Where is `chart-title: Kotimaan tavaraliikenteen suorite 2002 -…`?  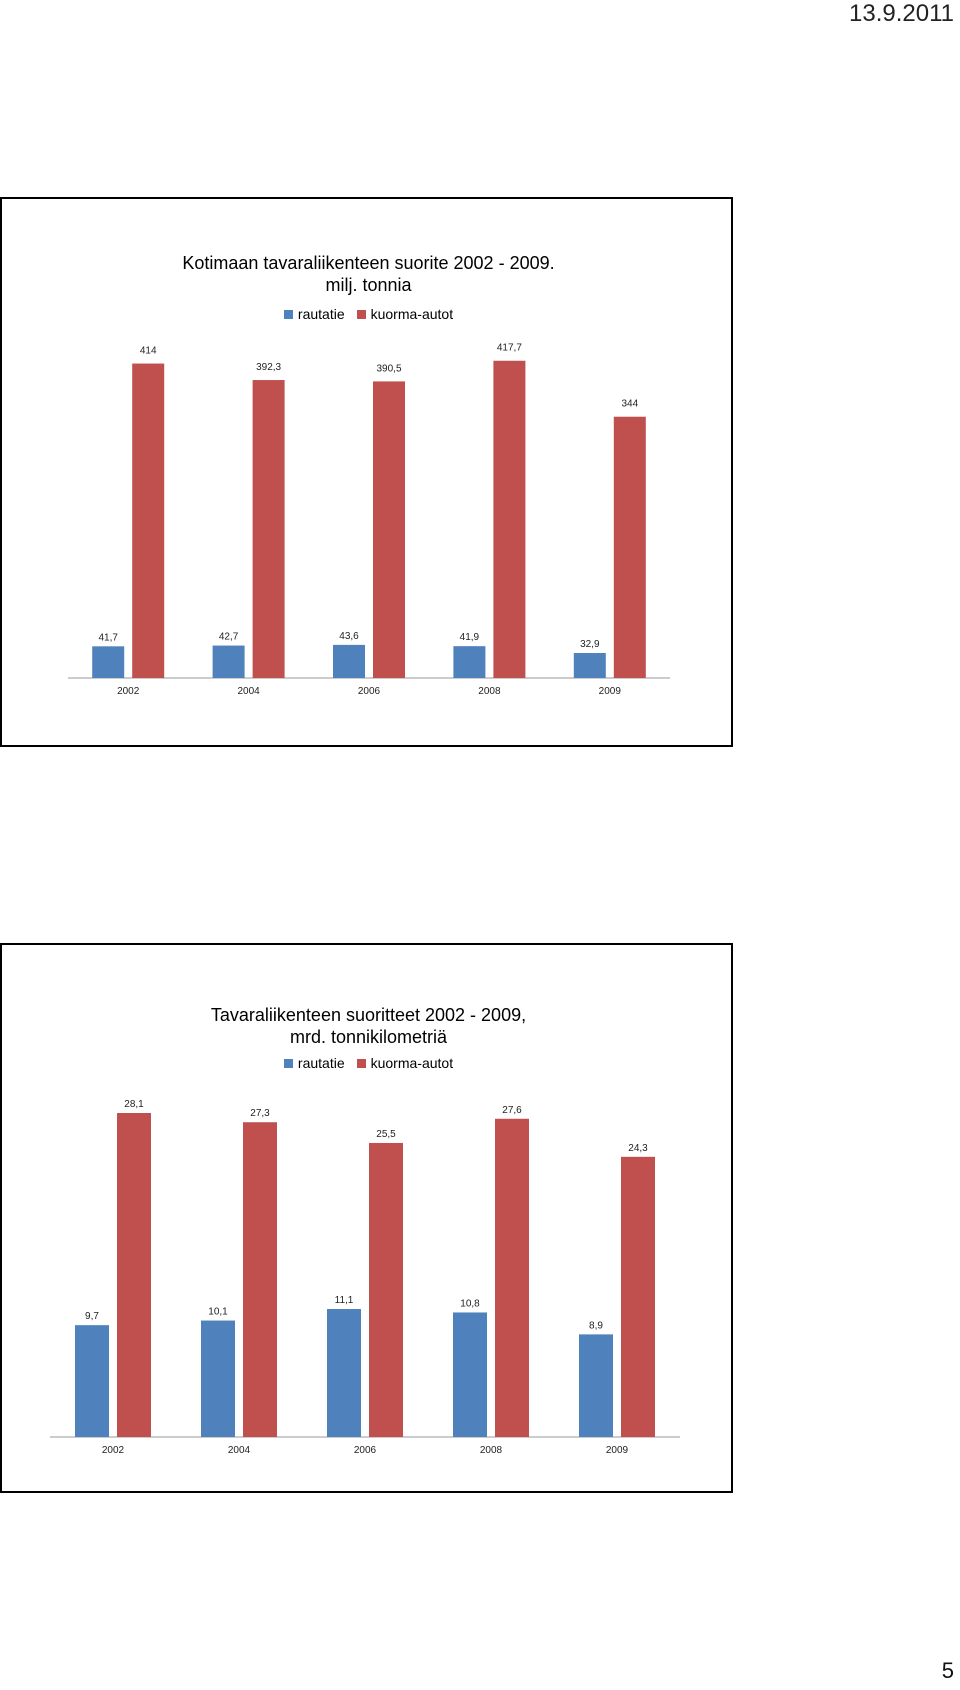 chart-title: Kotimaan tavaraliikenteen suorite 2002 -… is located at coordinates (368, 274).